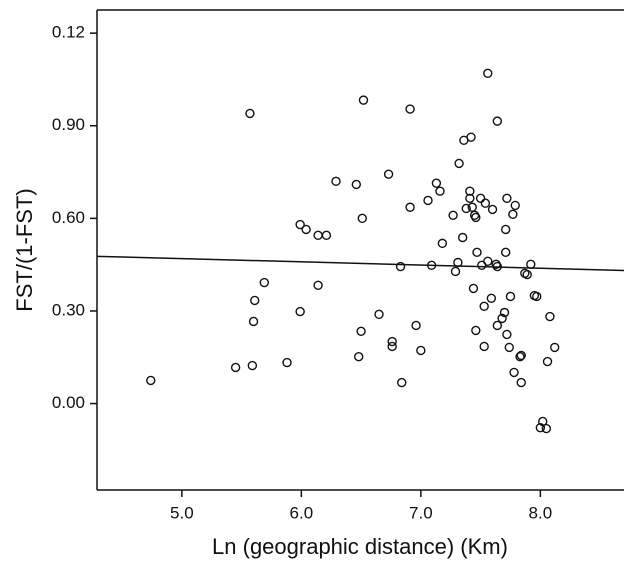 The image size is (624, 565). What do you see at coordinates (68, 124) in the screenshot?
I see `y-tick-label: 0.90` at bounding box center [68, 124].